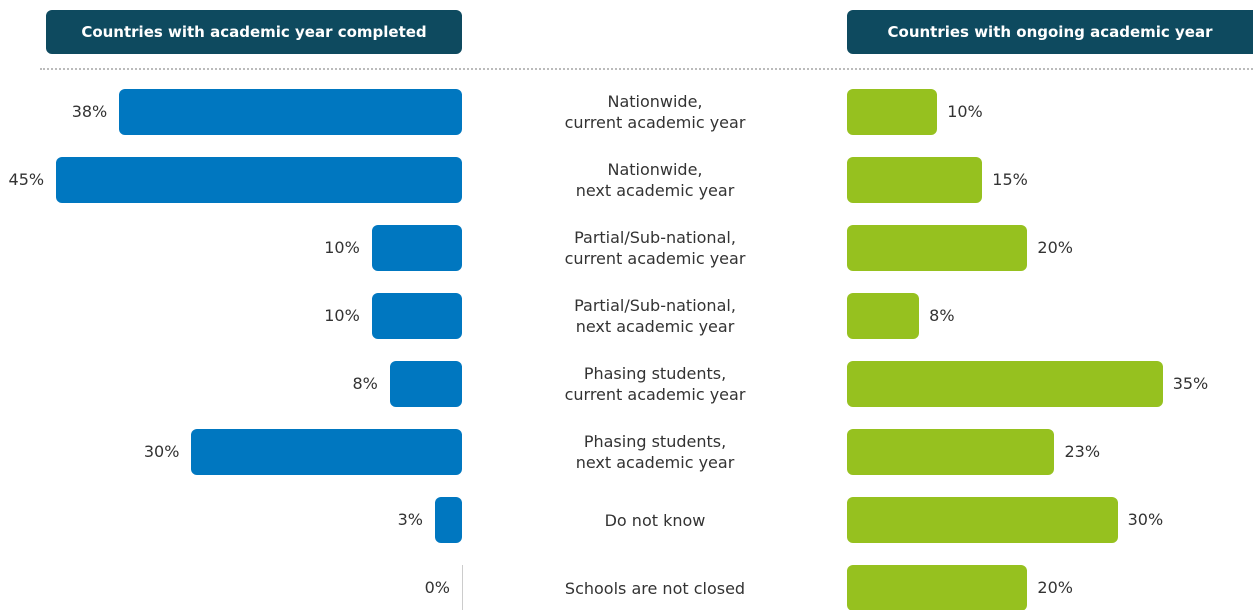 Image resolution: width=1253 pixels, height=610 pixels. What do you see at coordinates (655, 316) in the screenshot?
I see `category-label: Partial/Sub-national, next academic year` at bounding box center [655, 316].